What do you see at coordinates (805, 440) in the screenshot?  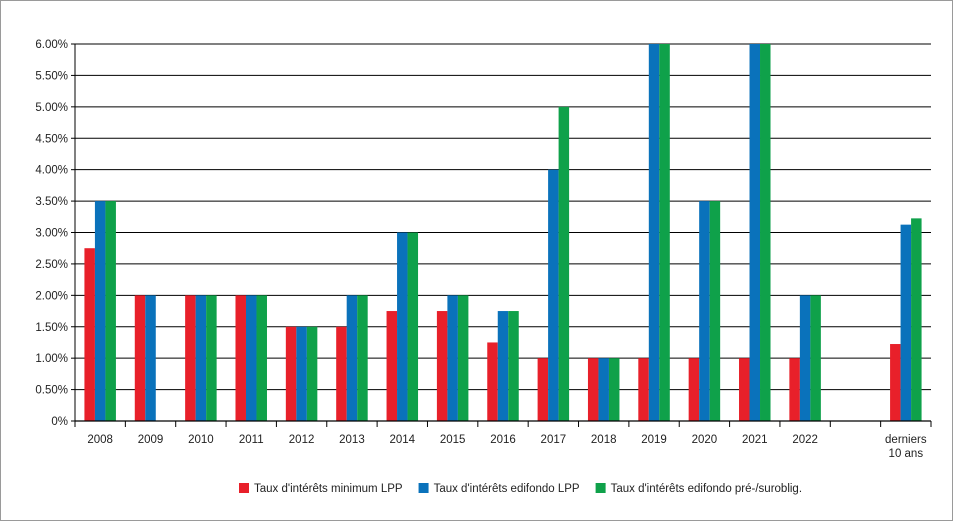 I see `x-tick-label: 2022` at bounding box center [805, 440].